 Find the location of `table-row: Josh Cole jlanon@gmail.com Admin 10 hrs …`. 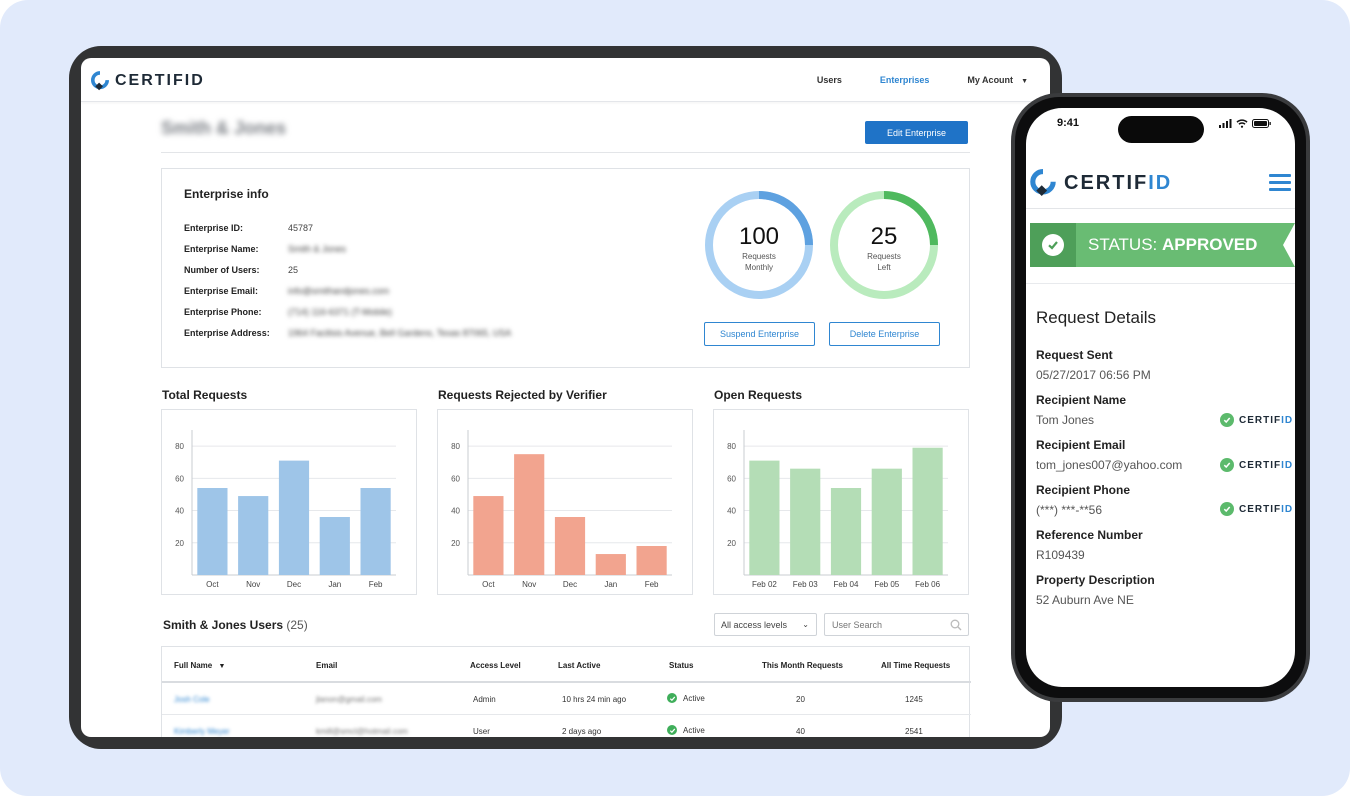

table-row: Josh Cole jlanon@gmail.com Admin 10 hrs … is located at coordinates (566, 699).